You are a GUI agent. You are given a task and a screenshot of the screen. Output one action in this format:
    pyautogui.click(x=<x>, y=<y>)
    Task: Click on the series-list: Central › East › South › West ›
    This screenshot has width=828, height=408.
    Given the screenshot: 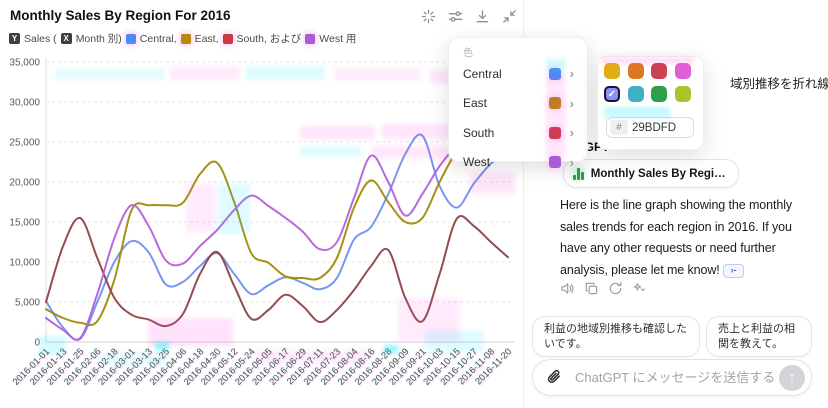 What is the action you would take?
    pyautogui.click(x=518, y=118)
    